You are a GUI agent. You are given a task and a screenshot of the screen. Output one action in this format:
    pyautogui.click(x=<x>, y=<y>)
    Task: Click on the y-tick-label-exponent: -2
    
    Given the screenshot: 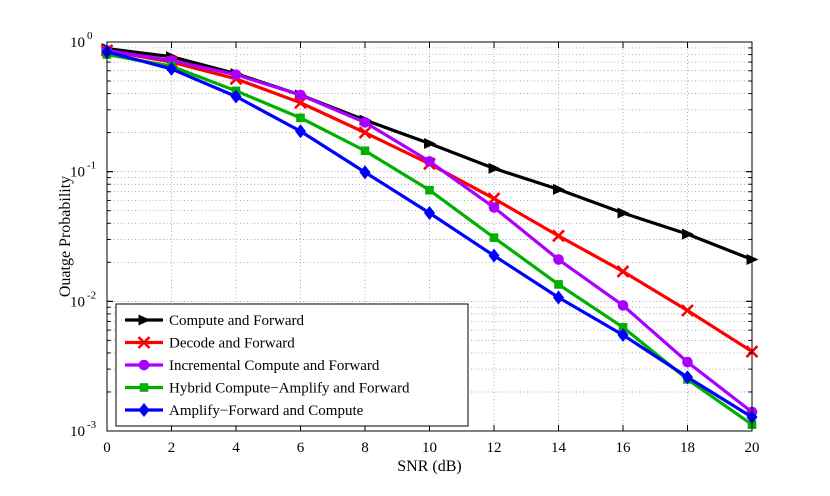 What is the action you would take?
    pyautogui.click(x=91, y=295)
    